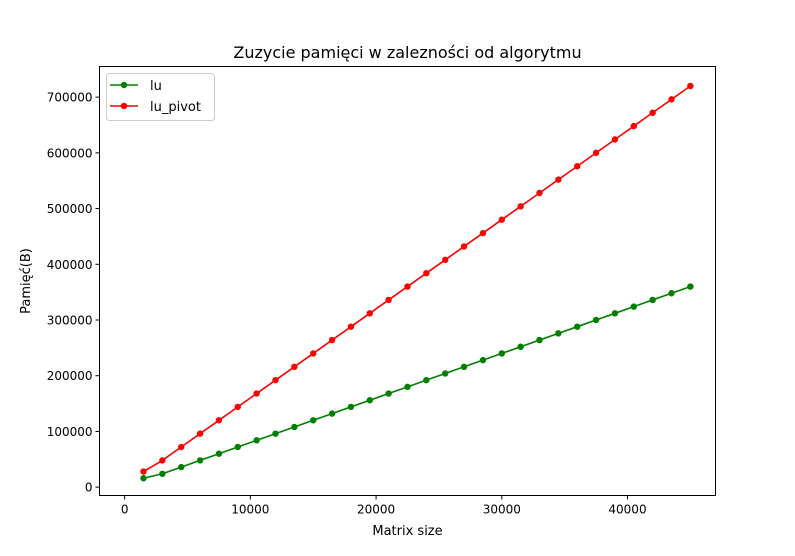 Image resolution: width=795 pixels, height=556 pixels. Describe the element at coordinates (376, 510) in the screenshot. I see `x-tick-label: 20000` at that location.